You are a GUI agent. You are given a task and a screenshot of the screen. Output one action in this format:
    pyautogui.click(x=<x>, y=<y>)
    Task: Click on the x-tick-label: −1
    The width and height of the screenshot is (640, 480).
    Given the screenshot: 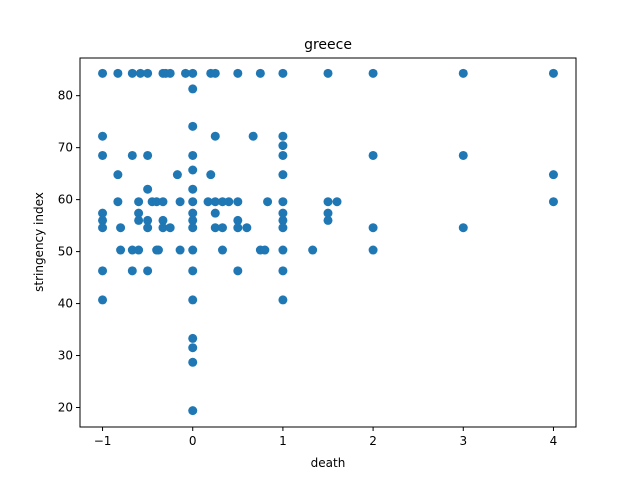 What is the action you would take?
    pyautogui.click(x=103, y=441)
    